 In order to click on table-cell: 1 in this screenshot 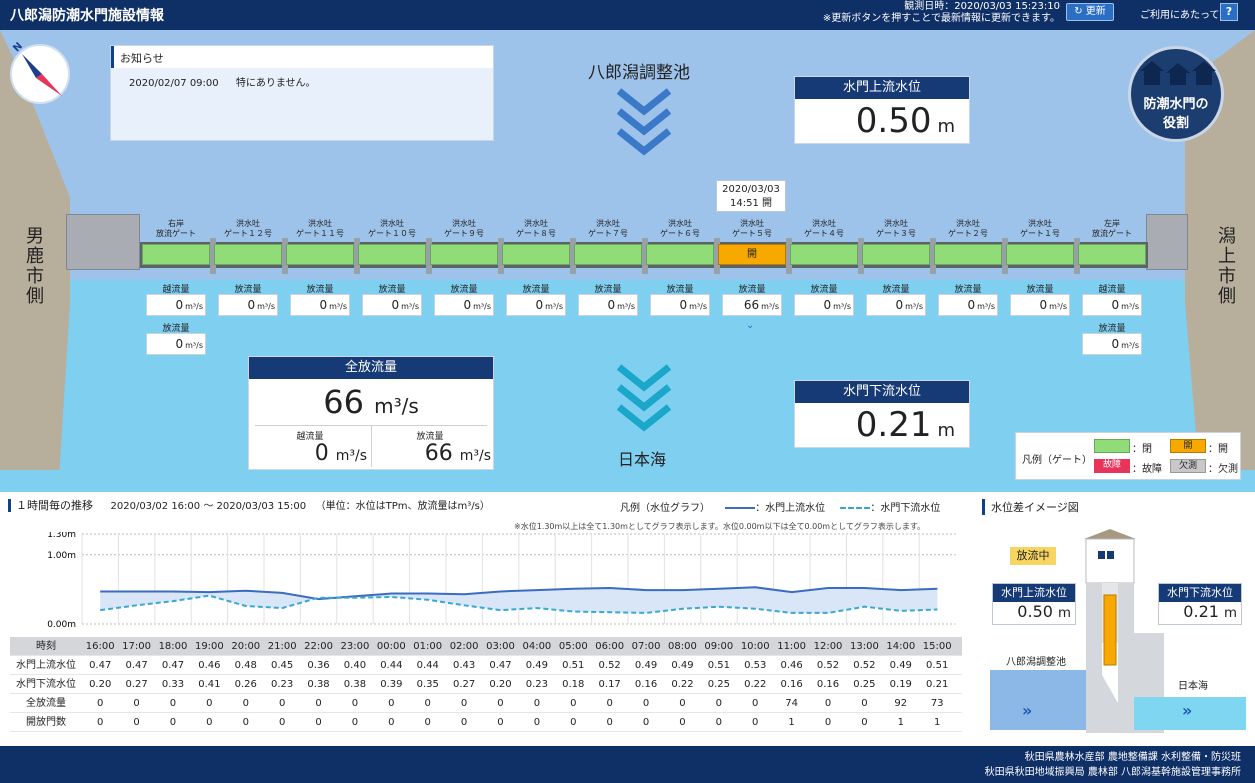, I will do `click(937, 722)`.